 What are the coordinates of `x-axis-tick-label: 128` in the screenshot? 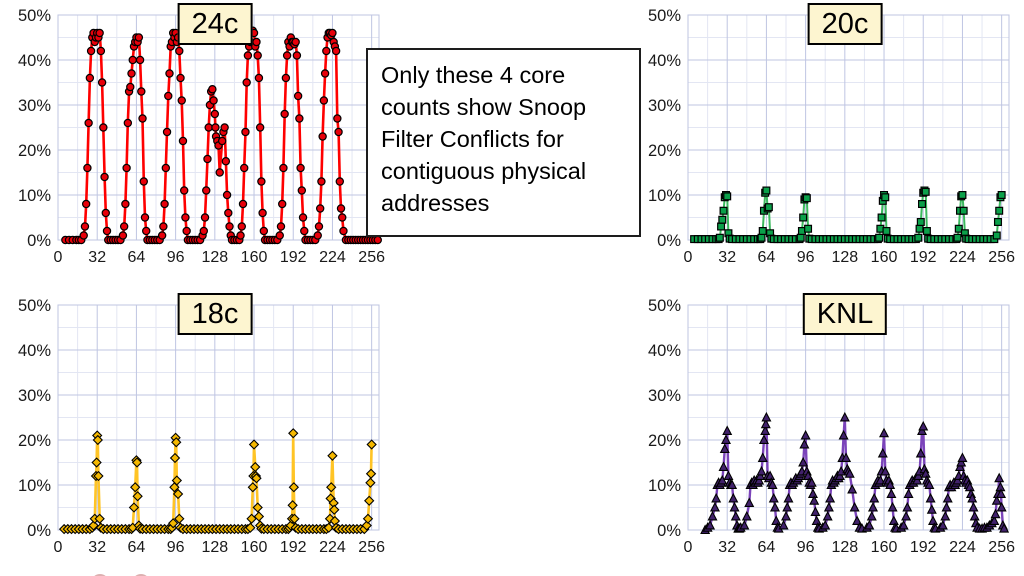 It's located at (844, 547).